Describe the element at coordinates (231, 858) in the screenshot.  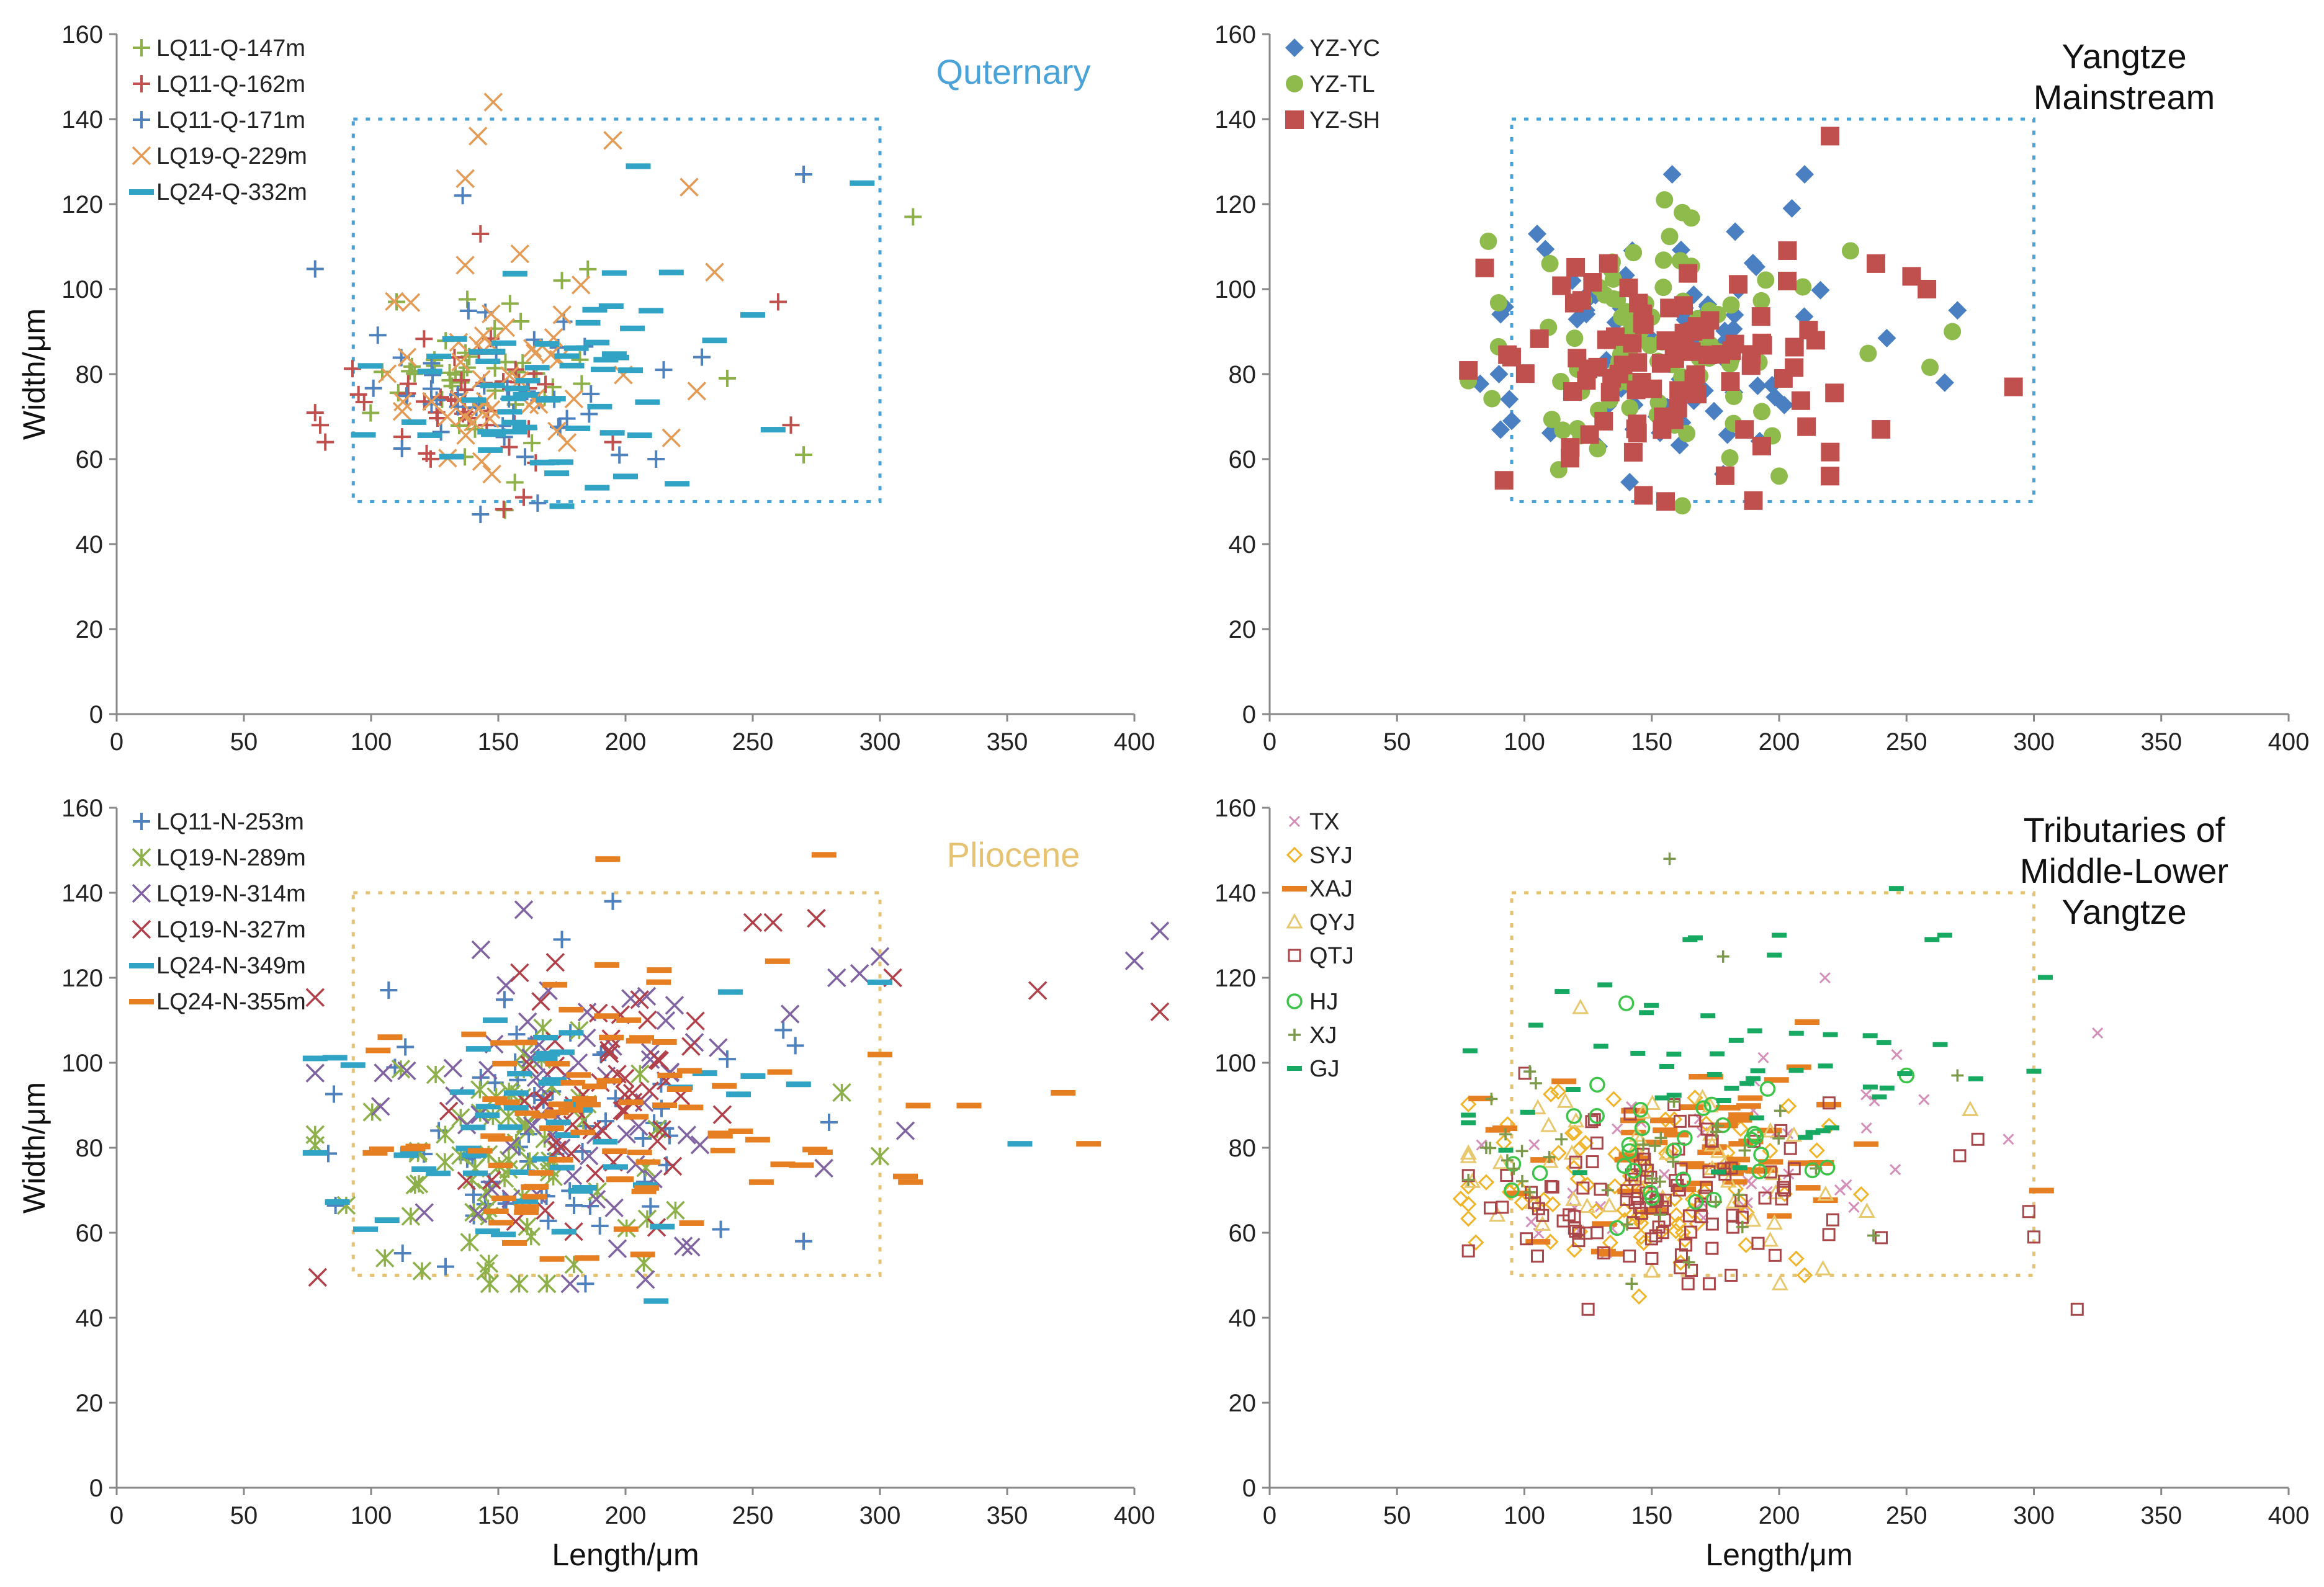
I see `legend-label: LQ19-N-289m` at that location.